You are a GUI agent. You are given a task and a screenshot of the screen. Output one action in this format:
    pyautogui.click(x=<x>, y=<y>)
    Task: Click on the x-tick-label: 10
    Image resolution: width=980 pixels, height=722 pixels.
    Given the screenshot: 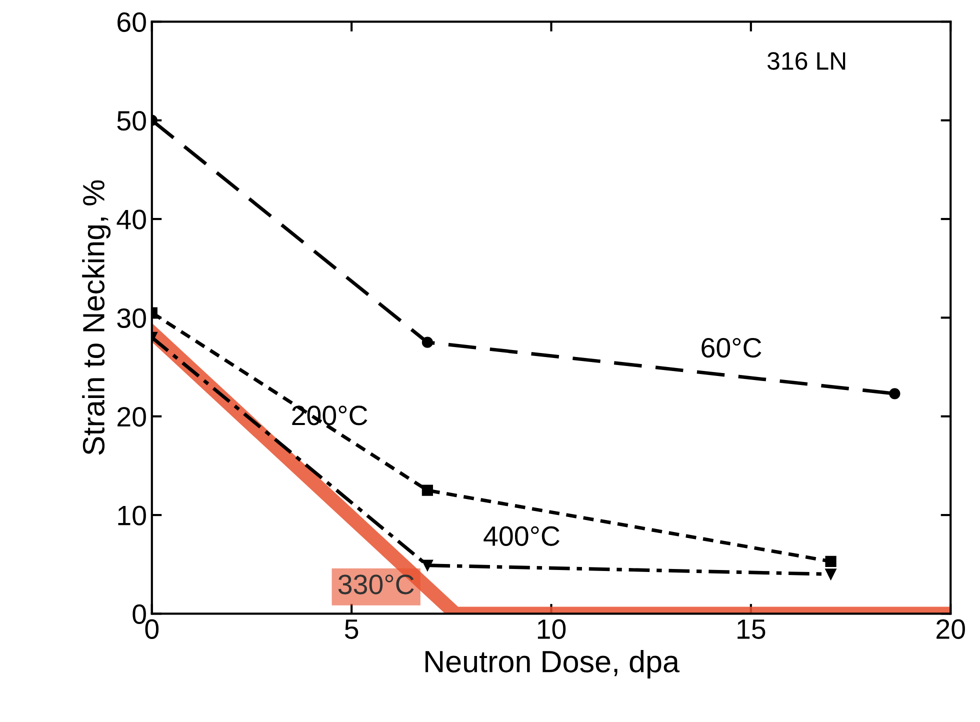 What is the action you would take?
    pyautogui.click(x=552, y=629)
    